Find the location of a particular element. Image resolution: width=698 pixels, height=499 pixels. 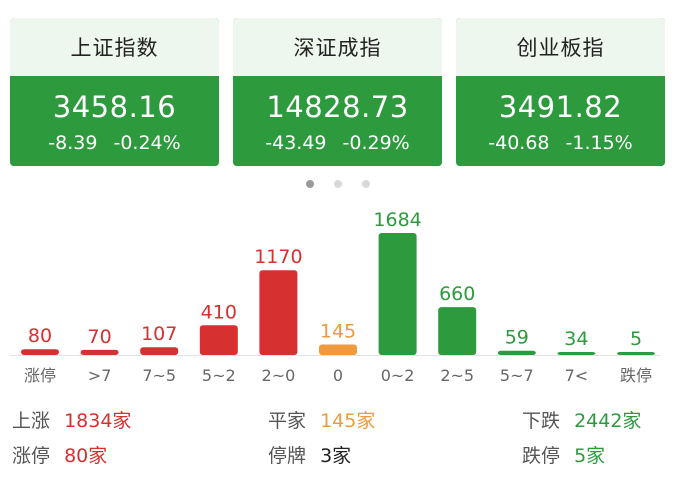

bar-value-label: 34 is located at coordinates (576, 339).